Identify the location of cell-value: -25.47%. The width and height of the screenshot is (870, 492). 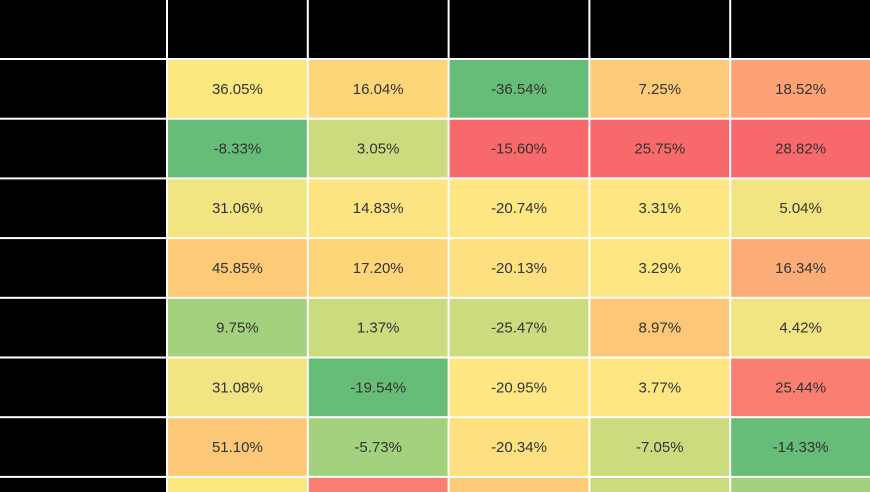
(519, 328).